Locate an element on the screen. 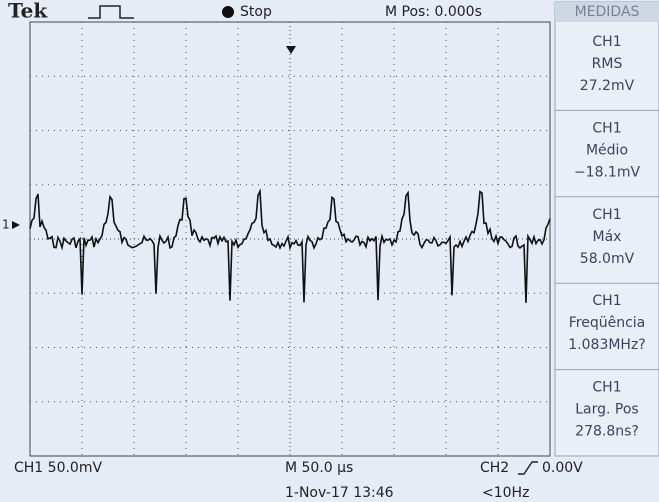  trigger-position-marker is located at coordinates (291, 50).